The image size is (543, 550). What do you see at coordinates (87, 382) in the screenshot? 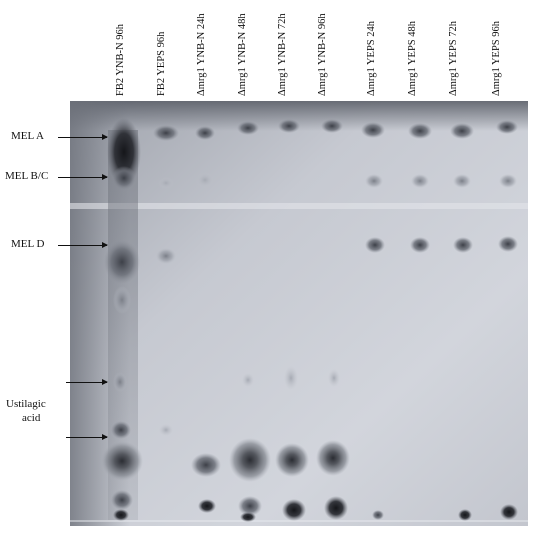
I see `marker-arrow-upper` at bounding box center [87, 382].